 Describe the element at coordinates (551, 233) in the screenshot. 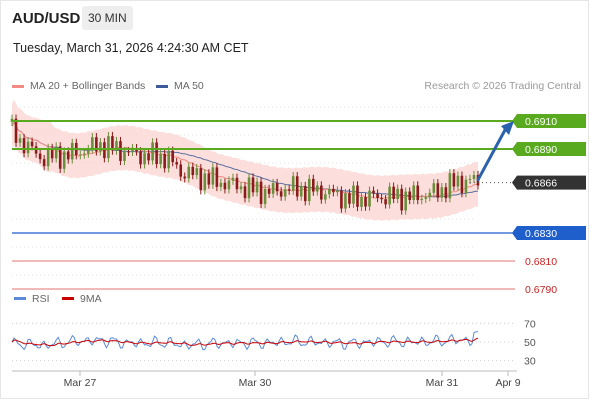

I see `level-tag-support` at that location.